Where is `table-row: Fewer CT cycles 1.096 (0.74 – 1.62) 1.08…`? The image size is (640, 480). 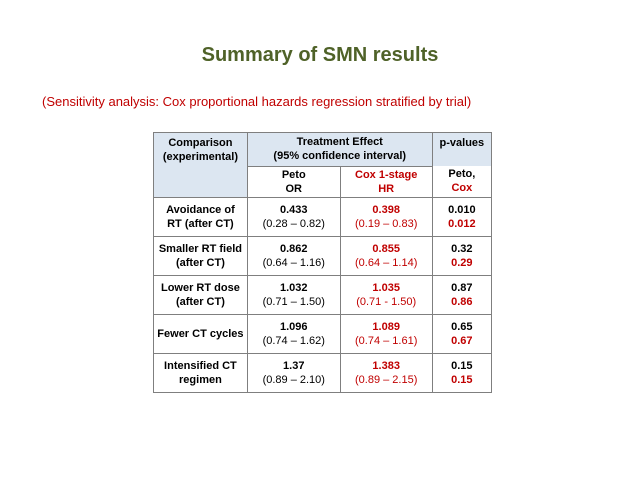
table-row: Fewer CT cycles 1.096 (0.74 – 1.62) 1.08… is located at coordinates (323, 333).